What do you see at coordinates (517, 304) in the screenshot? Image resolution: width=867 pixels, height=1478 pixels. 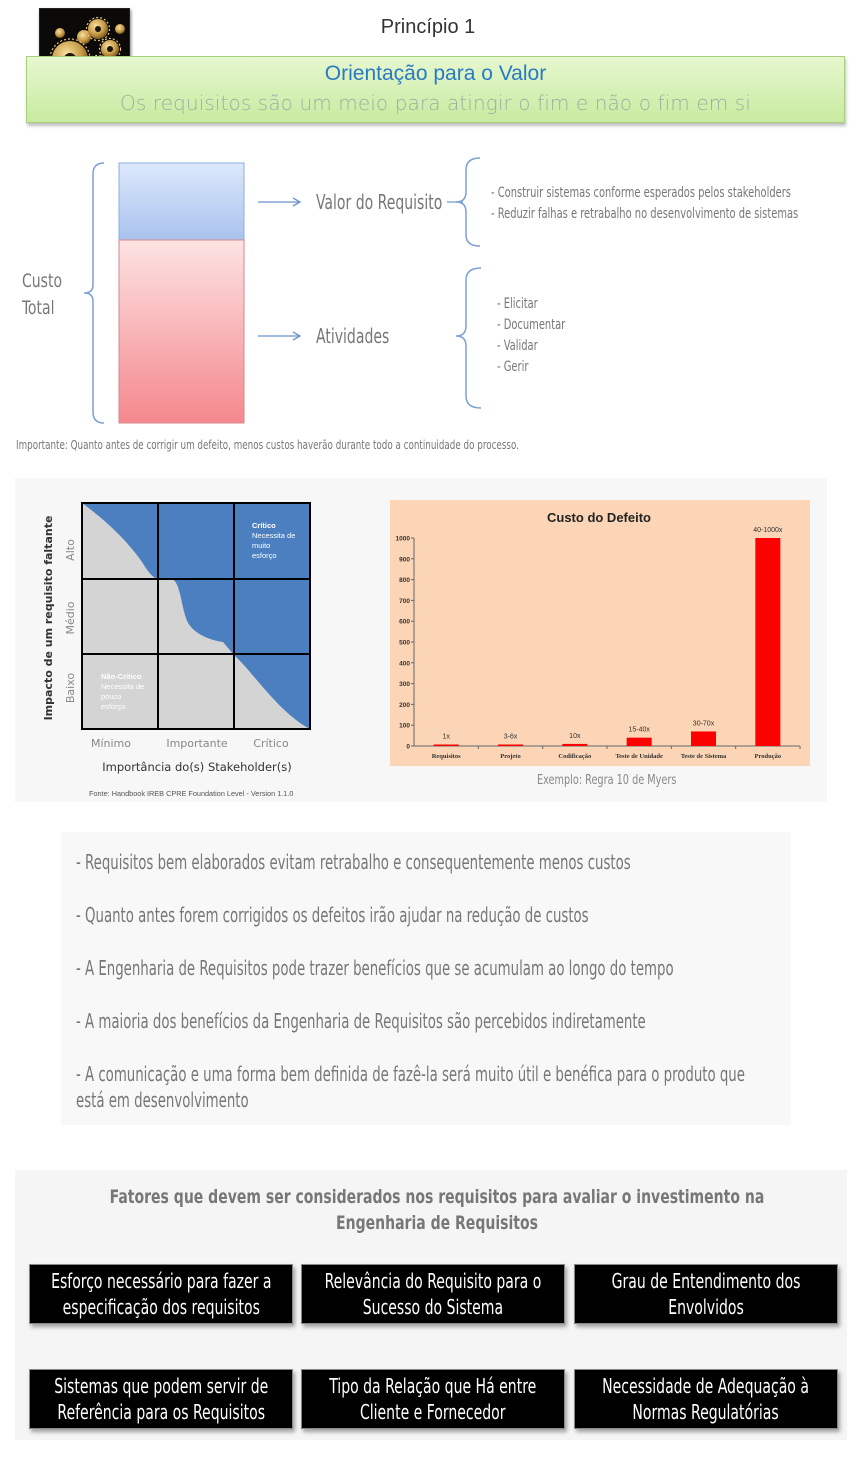 I see `list-item: - Elicitar` at bounding box center [517, 304].